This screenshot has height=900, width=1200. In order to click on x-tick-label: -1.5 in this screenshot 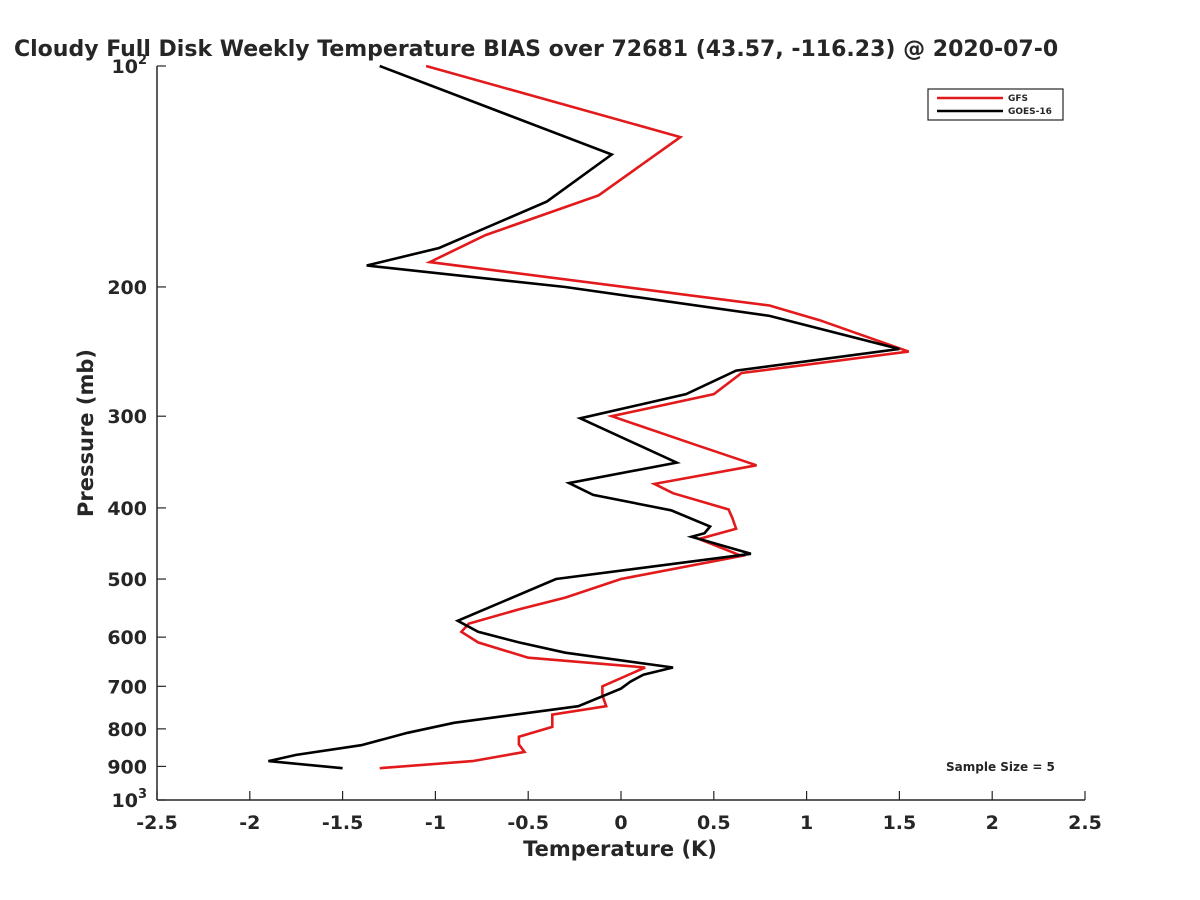, I will do `click(343, 823)`.